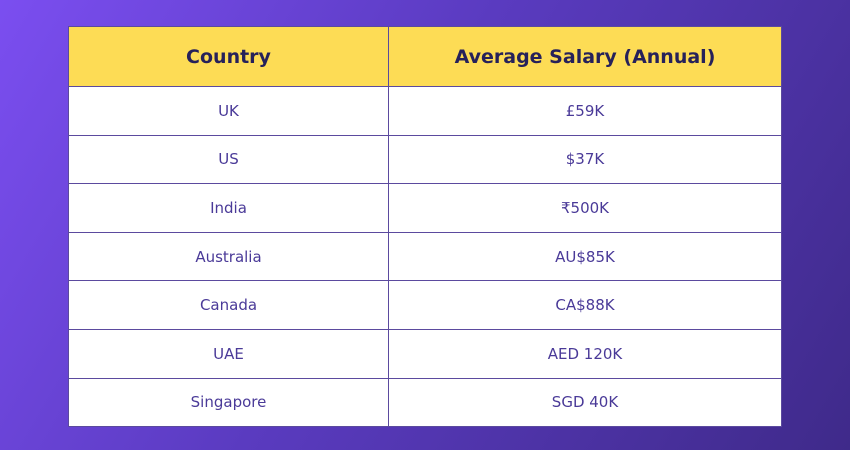 The width and height of the screenshot is (850, 450). What do you see at coordinates (585, 111) in the screenshot?
I see `salary-cell: £59K` at bounding box center [585, 111].